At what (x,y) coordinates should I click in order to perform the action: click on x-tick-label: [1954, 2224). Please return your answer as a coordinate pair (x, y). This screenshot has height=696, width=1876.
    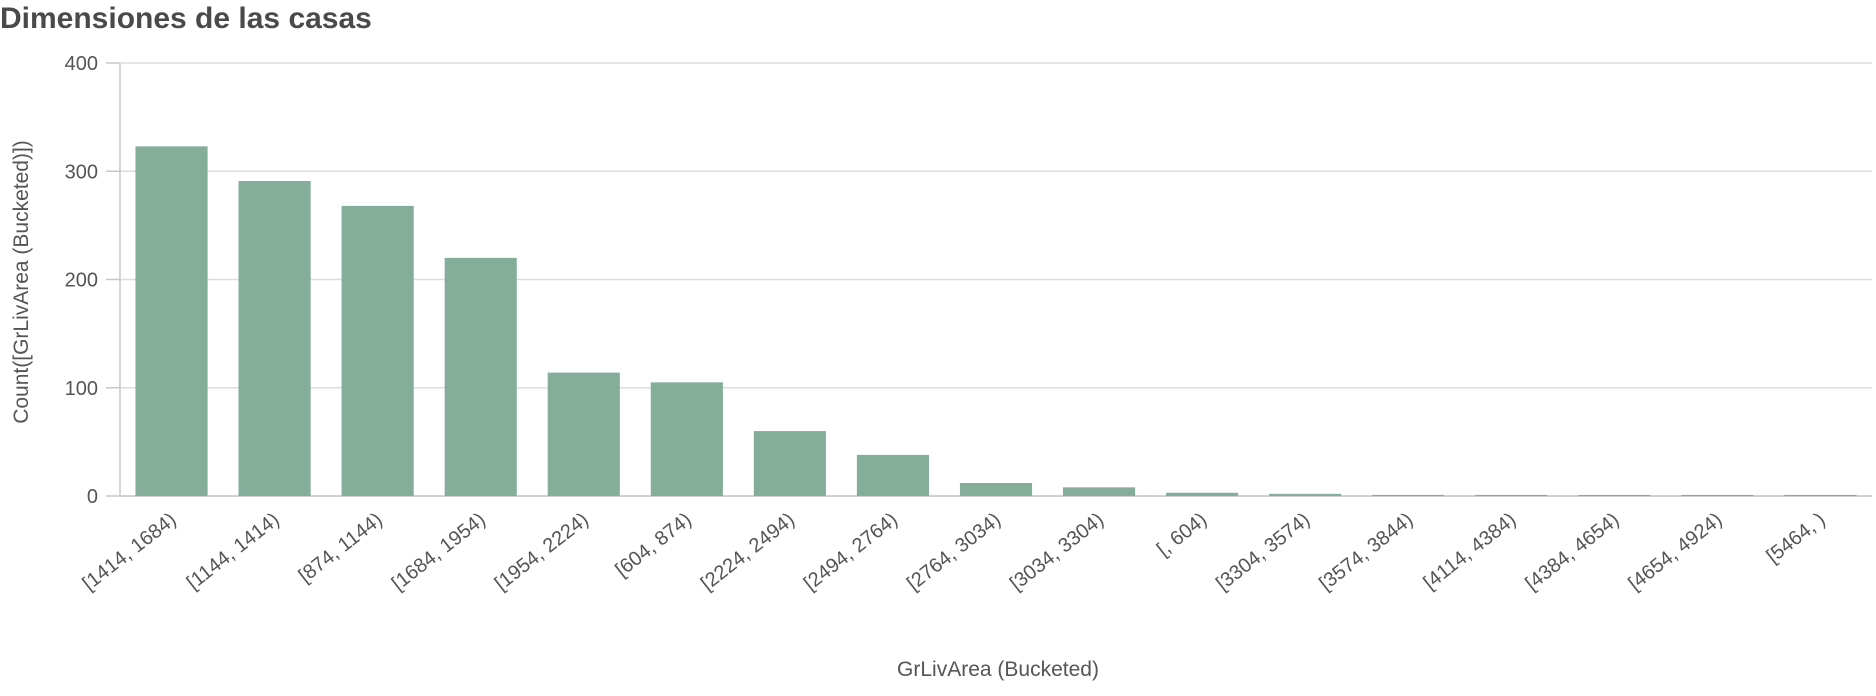
    Looking at the image, I should click on (542, 552).